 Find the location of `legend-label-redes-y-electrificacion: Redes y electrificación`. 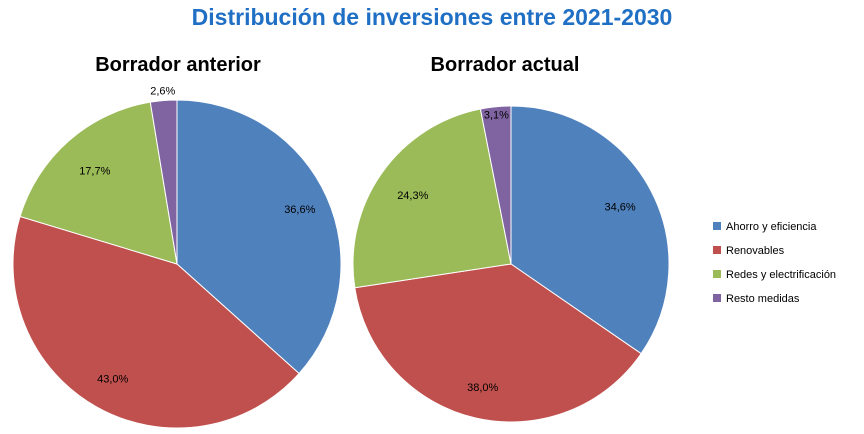

legend-label-redes-y-electrificacion: Redes y electrificación is located at coordinates (781, 275).